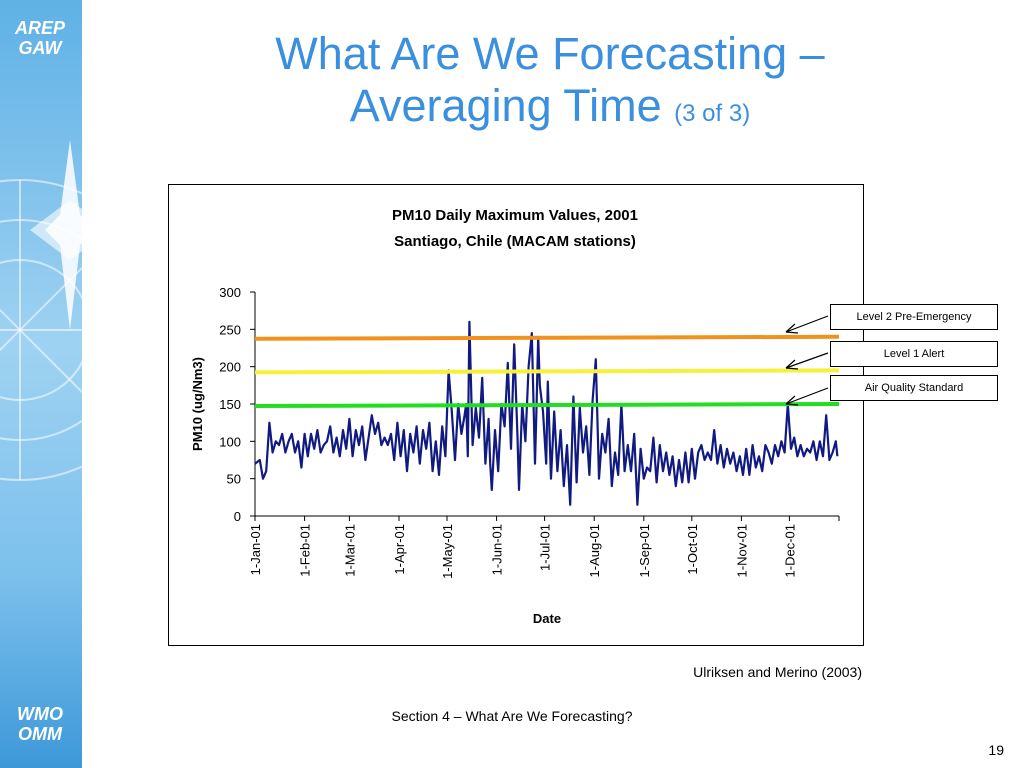  Describe the element at coordinates (515, 241) in the screenshot. I see `chart-subtitle: Santiago, Chile (MACAM stations)` at that location.